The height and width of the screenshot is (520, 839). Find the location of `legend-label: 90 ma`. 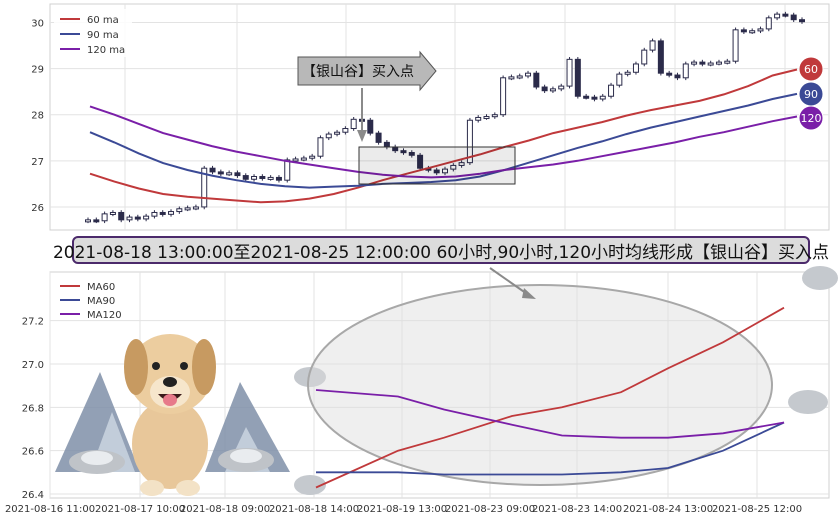

legend-label: 90 ma is located at coordinates (103, 35).